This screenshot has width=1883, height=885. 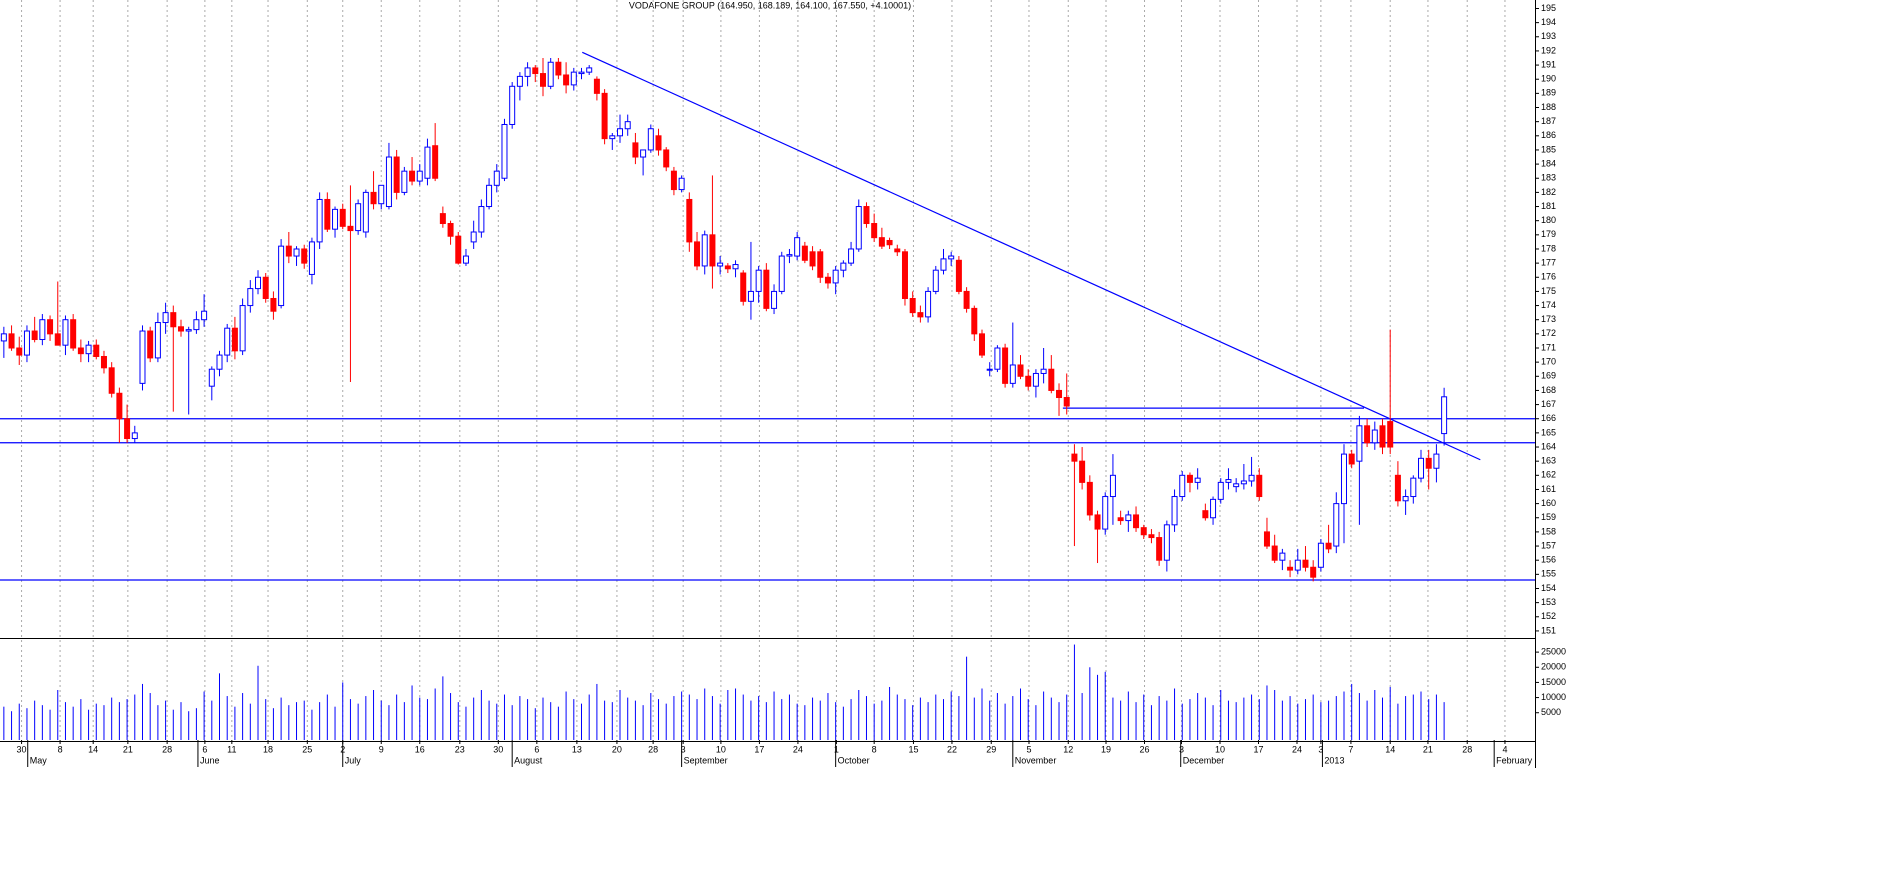 I want to click on y-tick-label: 182, so click(x=1548, y=192).